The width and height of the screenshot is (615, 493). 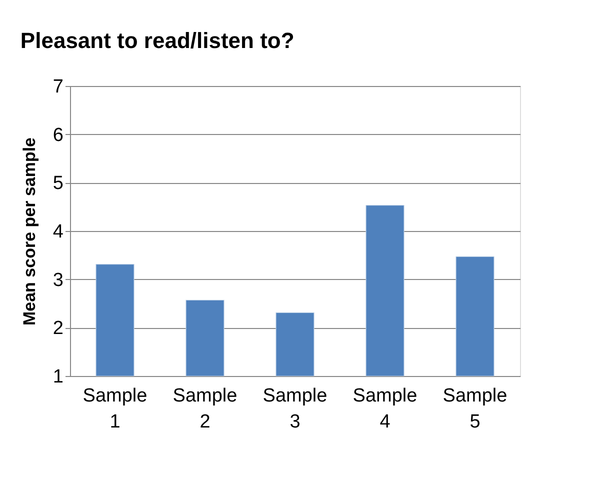 I want to click on x-tick-label: Sample 5, so click(x=475, y=409).